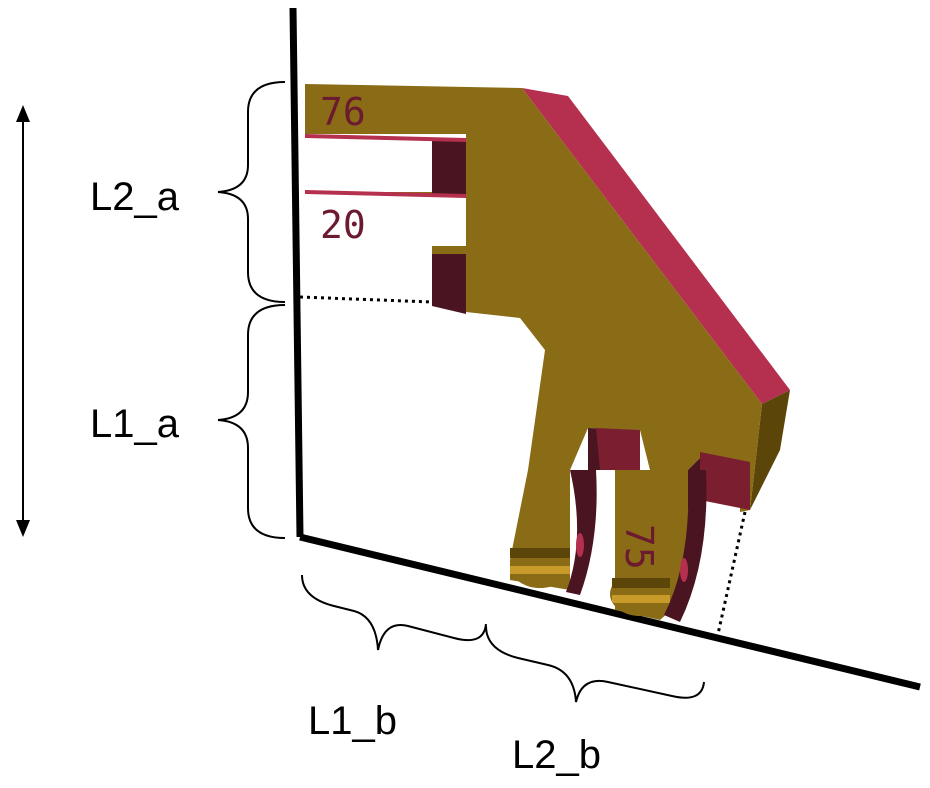  What do you see at coordinates (394, 612) in the screenshot?
I see `brace-l1-b` at bounding box center [394, 612].